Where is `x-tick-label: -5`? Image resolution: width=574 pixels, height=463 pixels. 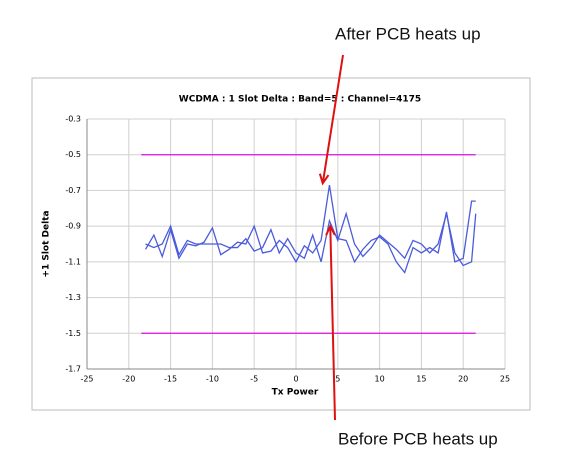
x-tick-label: -5 is located at coordinates (254, 379).